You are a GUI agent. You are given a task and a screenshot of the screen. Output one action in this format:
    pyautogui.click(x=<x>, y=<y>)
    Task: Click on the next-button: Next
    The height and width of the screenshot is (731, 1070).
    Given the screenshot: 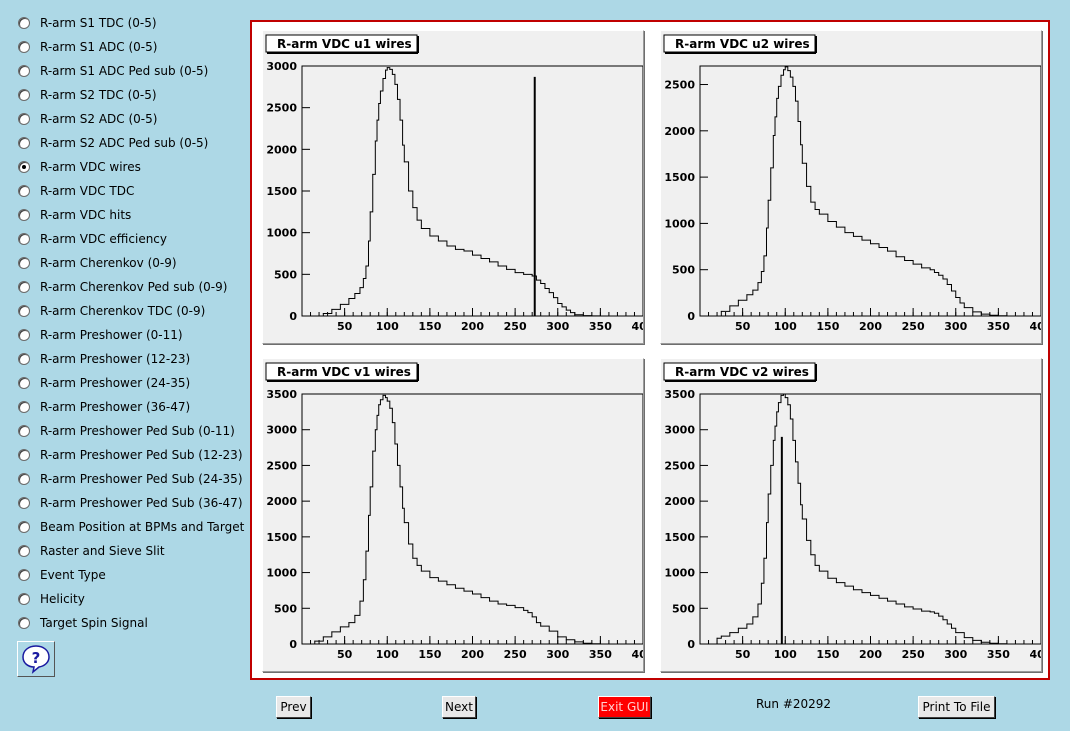 What is the action you would take?
    pyautogui.click(x=459, y=707)
    